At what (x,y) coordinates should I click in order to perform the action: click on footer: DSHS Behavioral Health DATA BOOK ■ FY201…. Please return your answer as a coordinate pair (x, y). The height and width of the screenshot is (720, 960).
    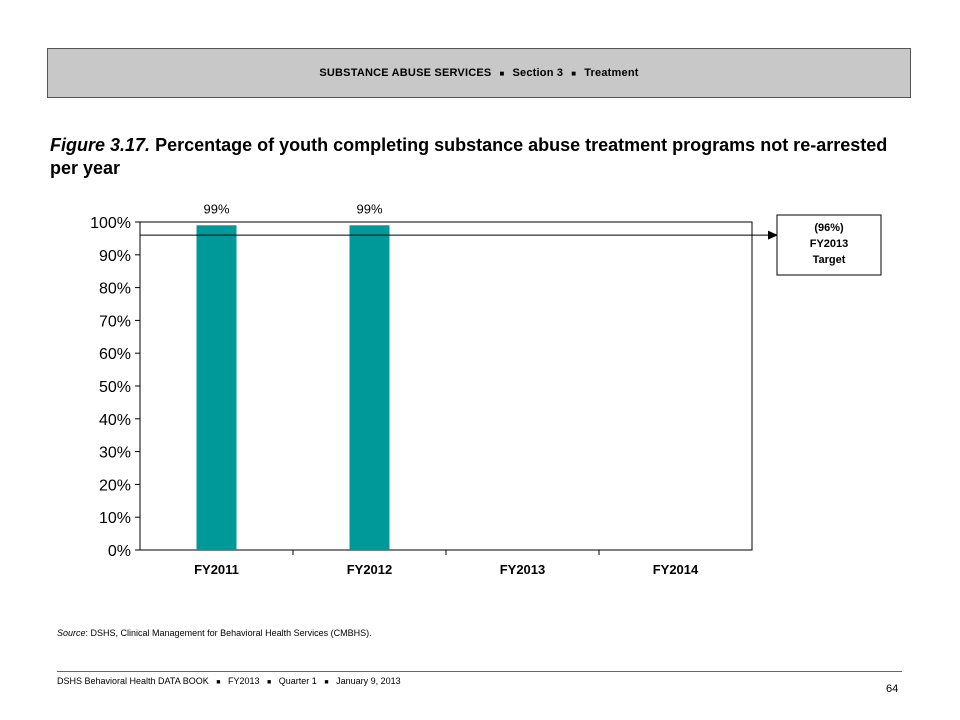
    Looking at the image, I should click on (229, 681).